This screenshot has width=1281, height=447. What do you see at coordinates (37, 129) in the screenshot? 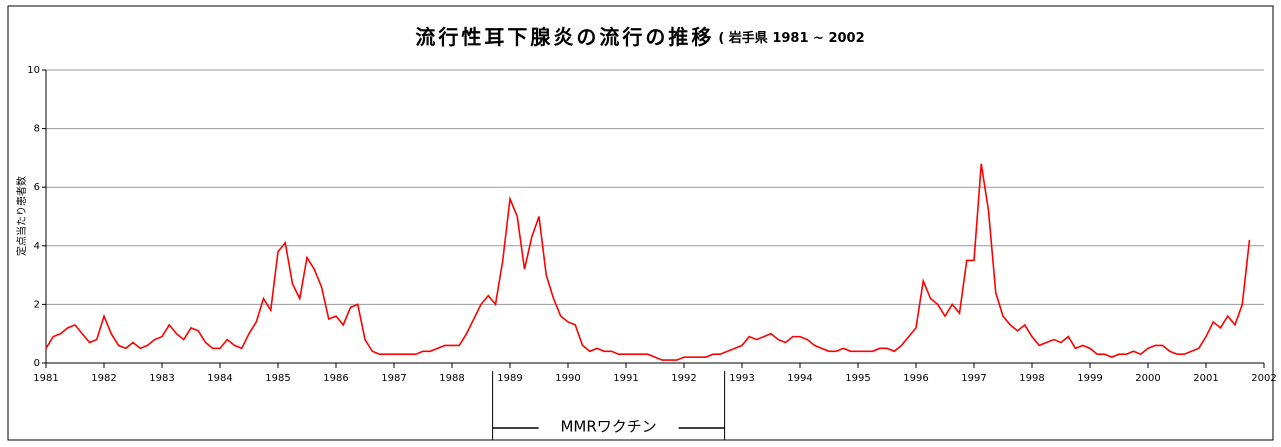
I see `y-tick-label: 8` at bounding box center [37, 129].